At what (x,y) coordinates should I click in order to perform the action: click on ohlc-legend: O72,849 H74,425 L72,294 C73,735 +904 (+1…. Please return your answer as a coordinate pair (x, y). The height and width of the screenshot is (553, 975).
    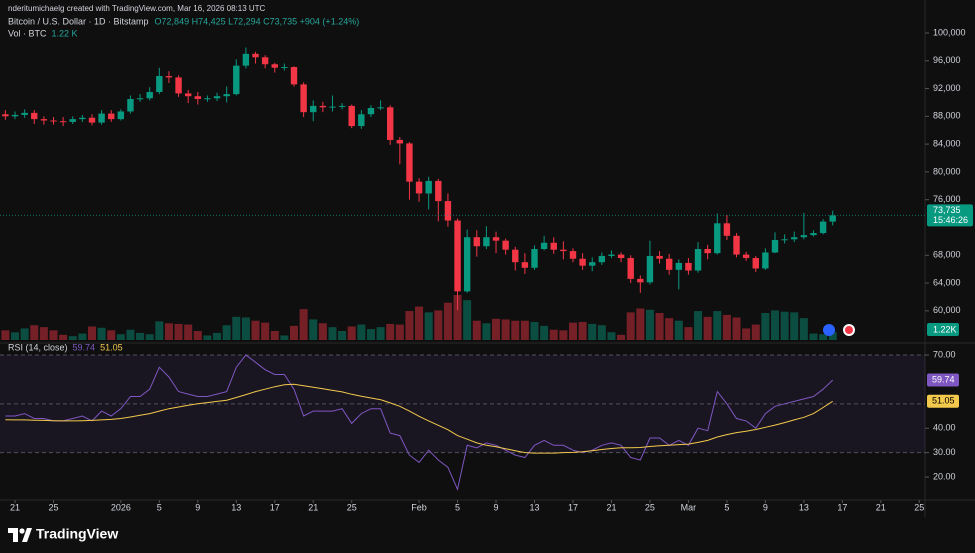
    Looking at the image, I should click on (257, 21).